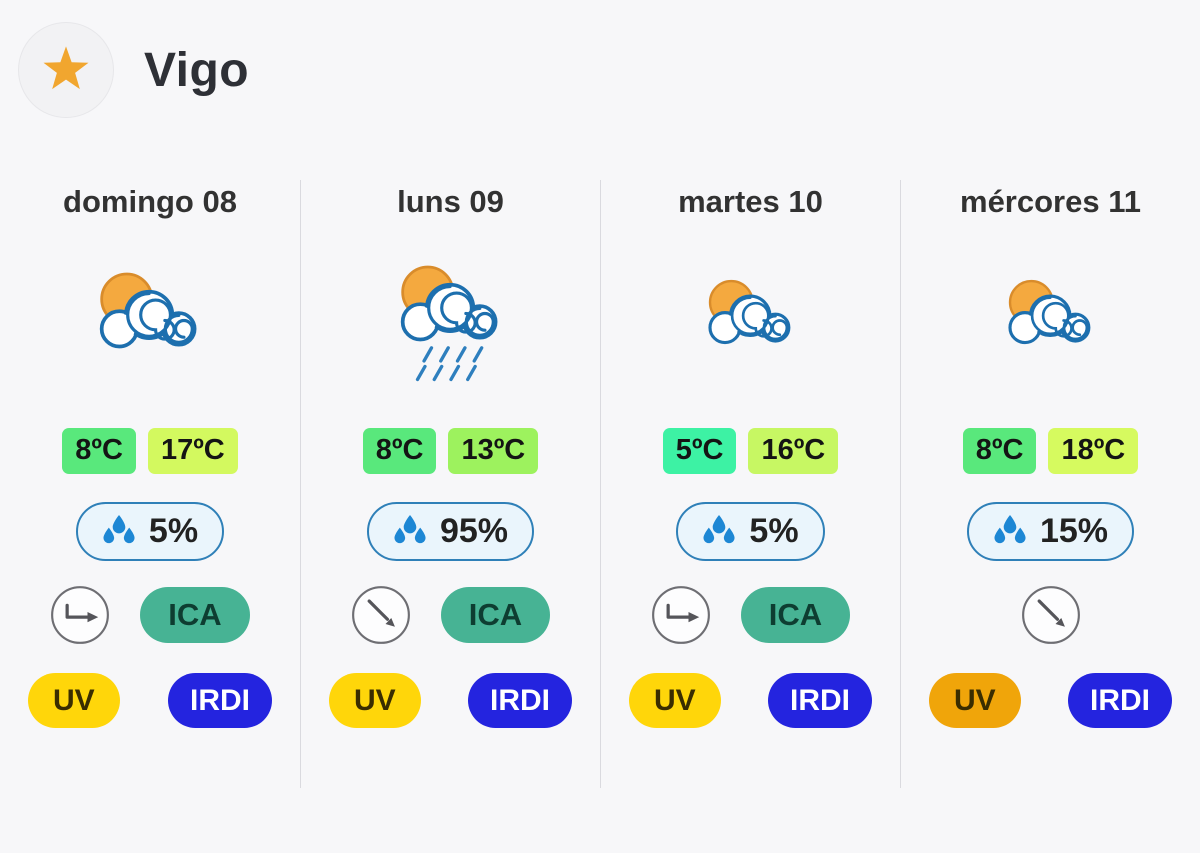  I want to click on temperature-row: 8ºC 17ºC, so click(150, 451).